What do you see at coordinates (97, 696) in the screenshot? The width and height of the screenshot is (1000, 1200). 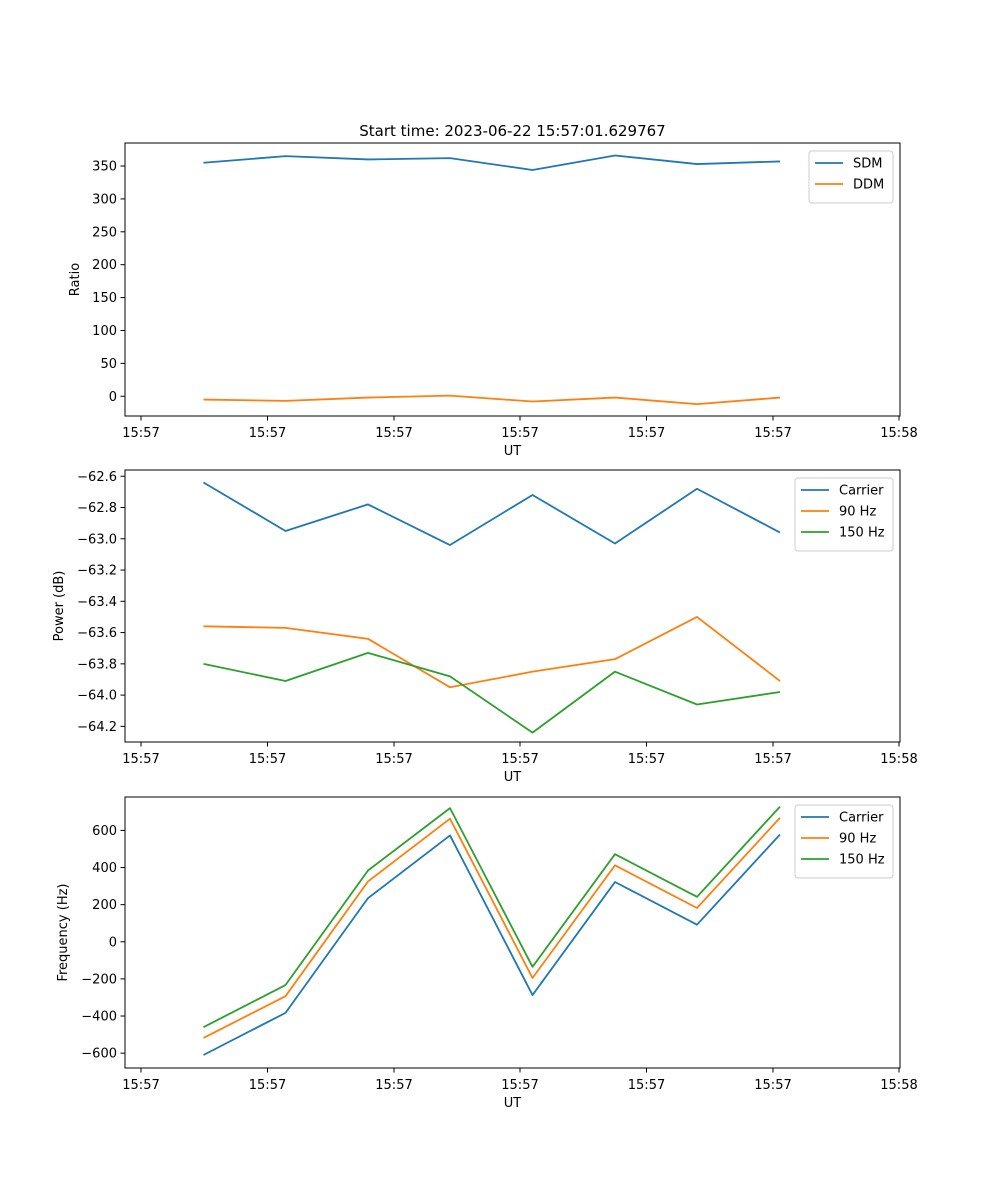 I see `y-tick-label: −64.0` at bounding box center [97, 696].